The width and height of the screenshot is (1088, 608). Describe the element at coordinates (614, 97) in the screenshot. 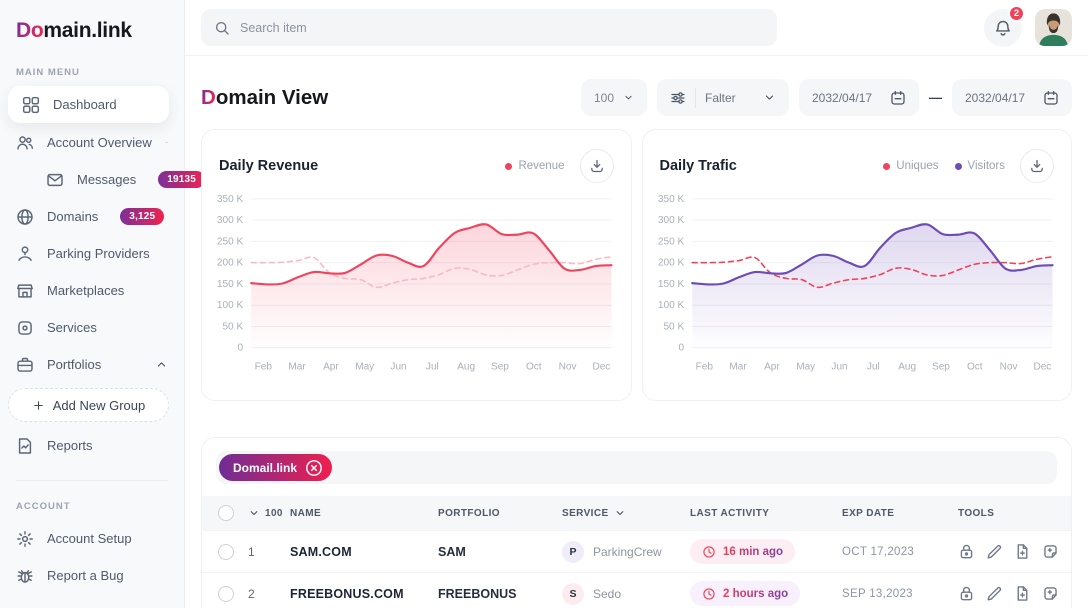

I see `page-size-select: 100` at that location.